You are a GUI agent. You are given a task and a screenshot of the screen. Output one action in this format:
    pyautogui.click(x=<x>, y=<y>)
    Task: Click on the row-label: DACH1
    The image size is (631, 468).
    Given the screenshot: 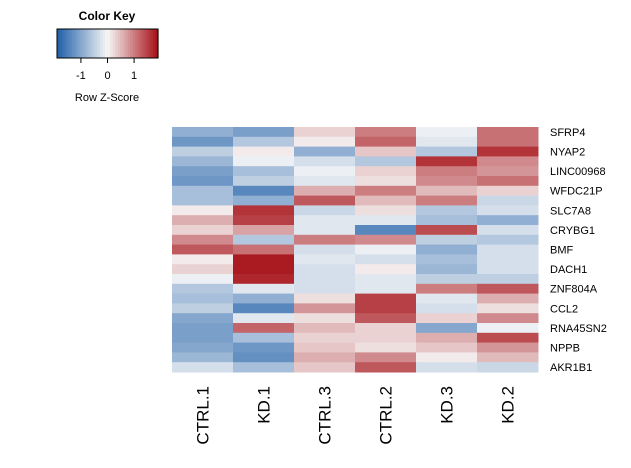 What is the action you would take?
    pyautogui.click(x=568, y=270)
    